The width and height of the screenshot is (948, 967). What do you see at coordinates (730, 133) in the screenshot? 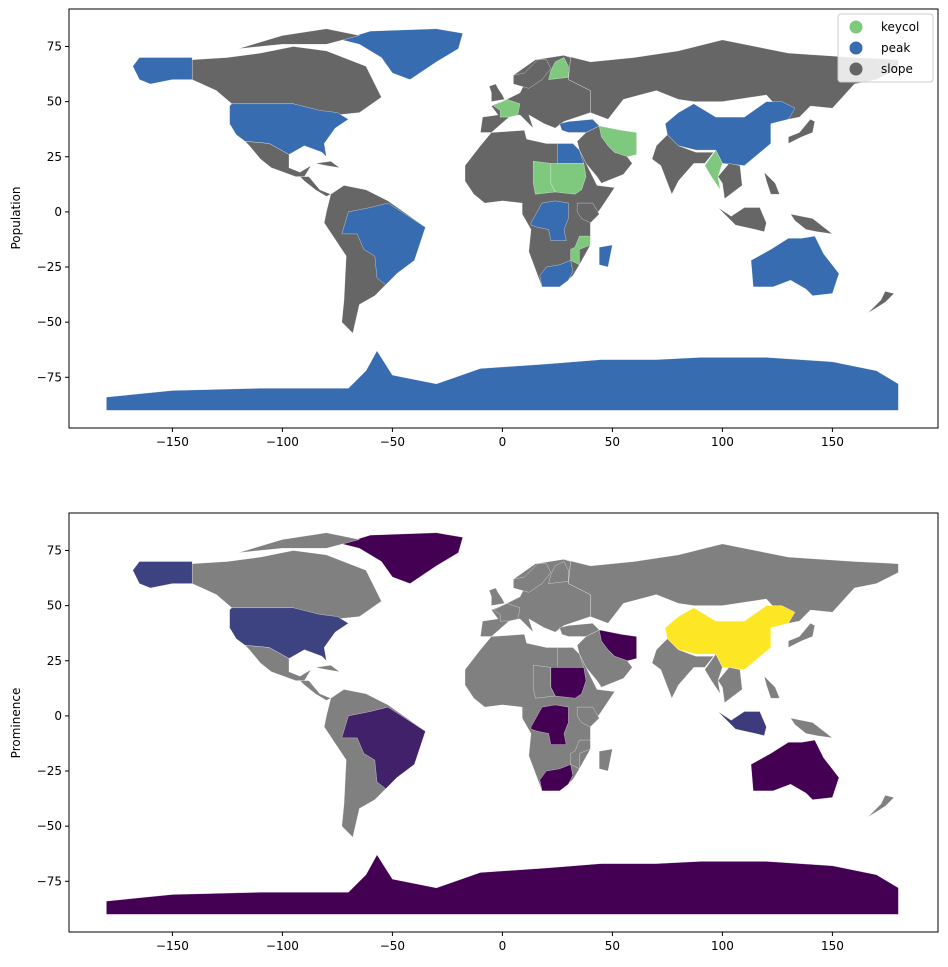
I see `region-china` at bounding box center [730, 133].